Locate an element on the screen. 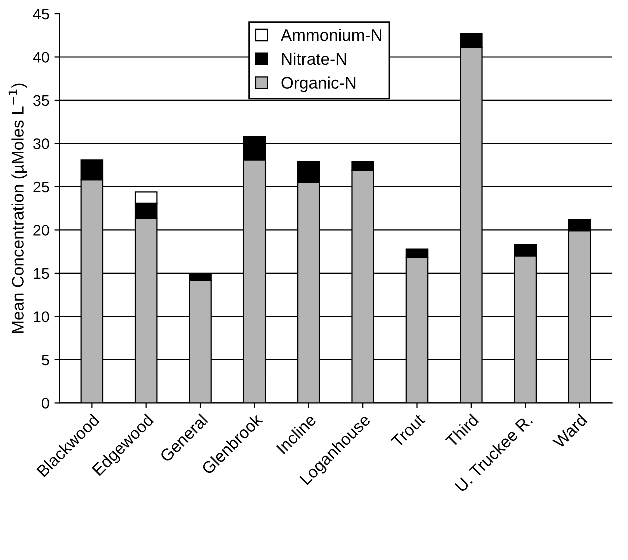 The image size is (628, 560). y-tick-label: 45 is located at coordinates (41, 14).